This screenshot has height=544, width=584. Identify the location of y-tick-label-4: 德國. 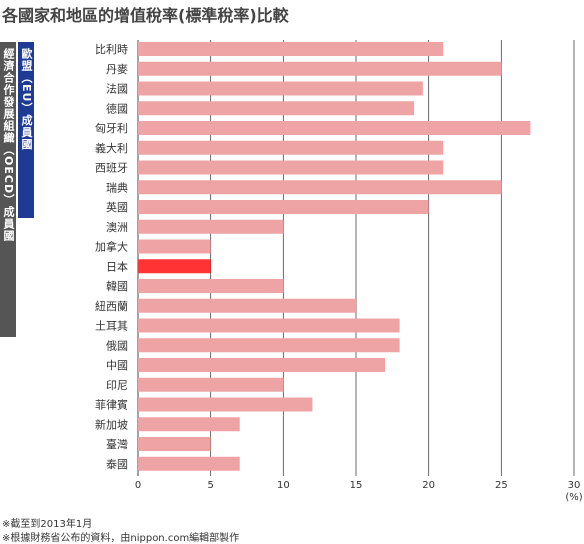
(117, 108).